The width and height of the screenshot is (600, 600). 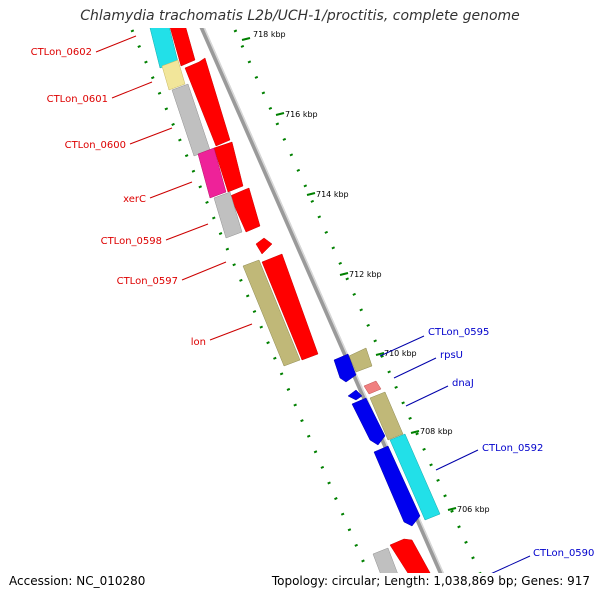 I want to click on gene-label-0602: CTLon_0602, so click(x=61, y=52).